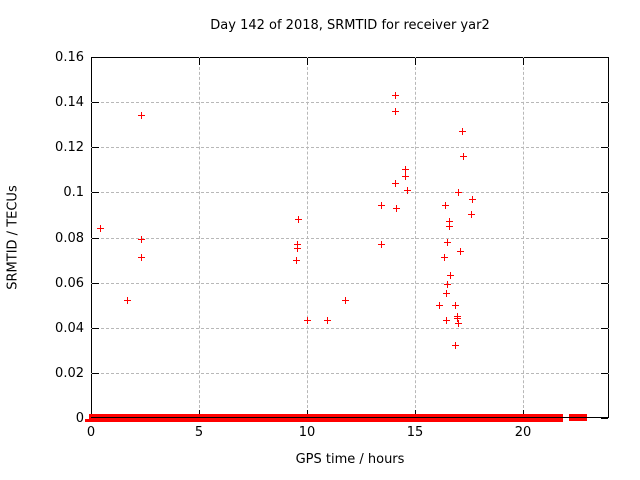 This screenshot has width=640, height=480. Describe the element at coordinates (69, 147) in the screenshot. I see `y-tick-label: 0.12` at that location.